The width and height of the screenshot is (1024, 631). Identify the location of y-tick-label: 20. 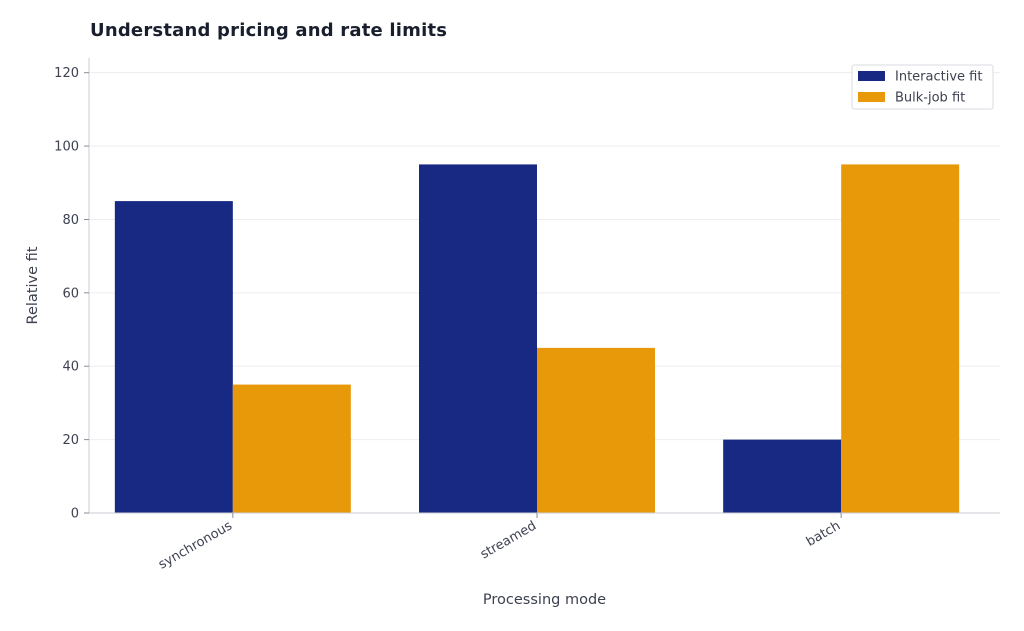
(70, 440).